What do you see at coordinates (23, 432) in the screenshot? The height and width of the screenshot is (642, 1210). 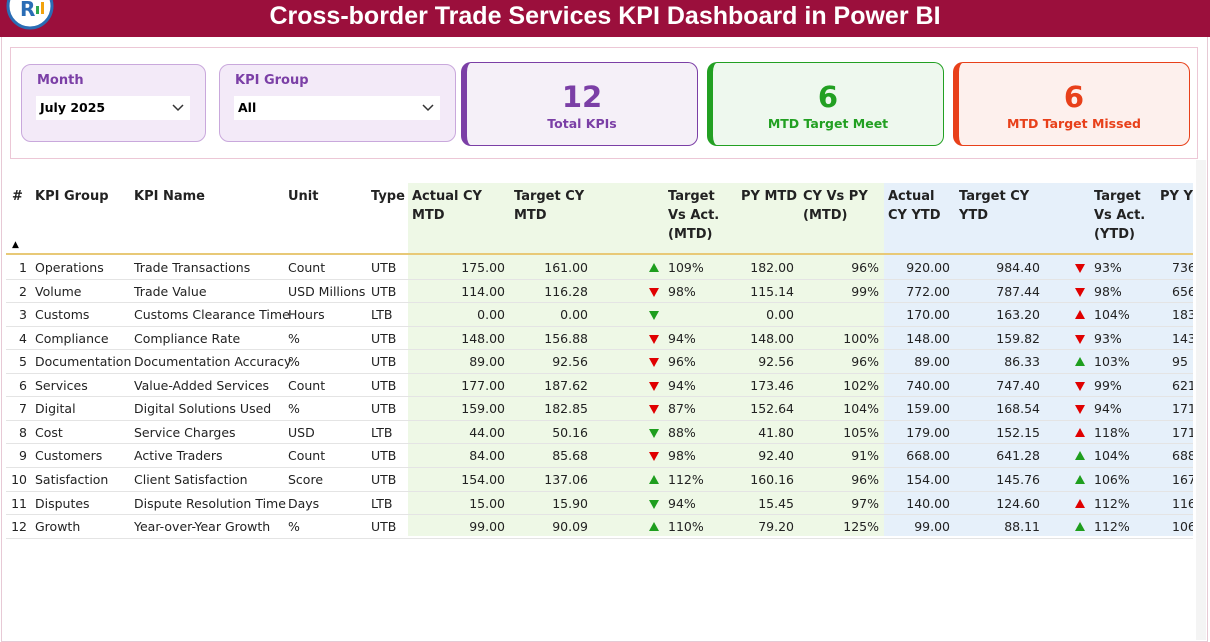 I see `table-cell: 8` at bounding box center [23, 432].